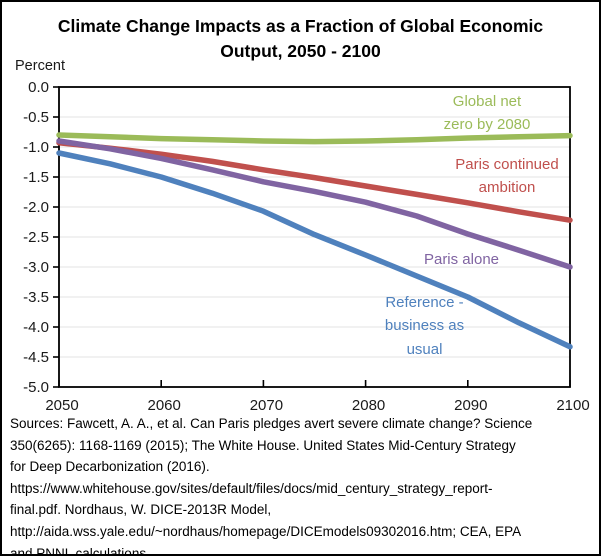 The width and height of the screenshot is (601, 556). Describe the element at coordinates (36, 147) in the screenshot. I see `y-tick-label: -1.0` at that location.